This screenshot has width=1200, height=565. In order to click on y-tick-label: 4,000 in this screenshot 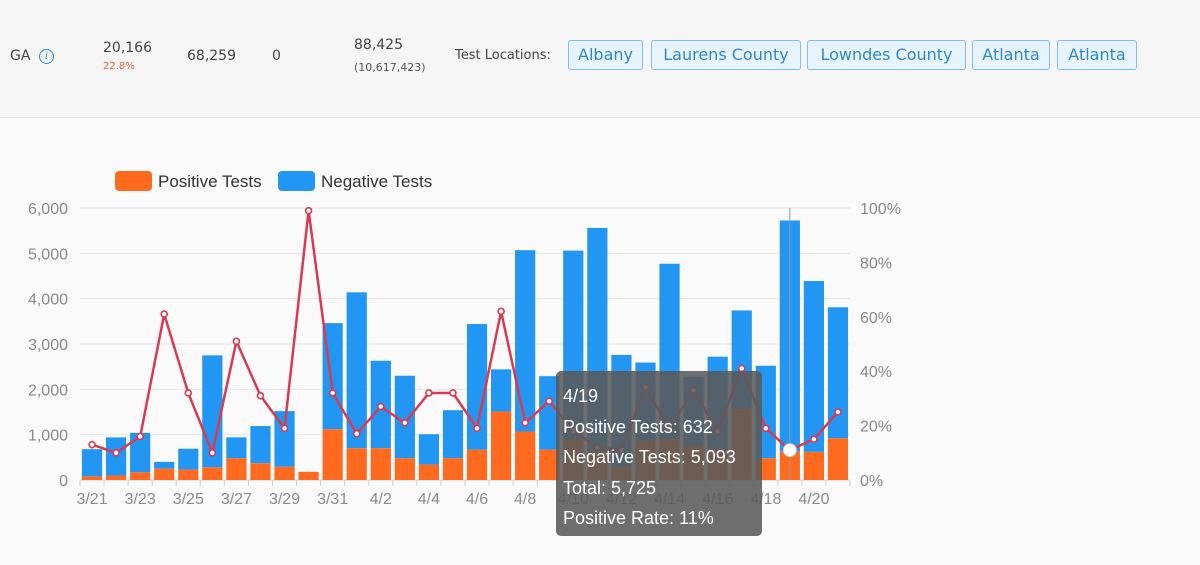, I will do `click(48, 300)`.